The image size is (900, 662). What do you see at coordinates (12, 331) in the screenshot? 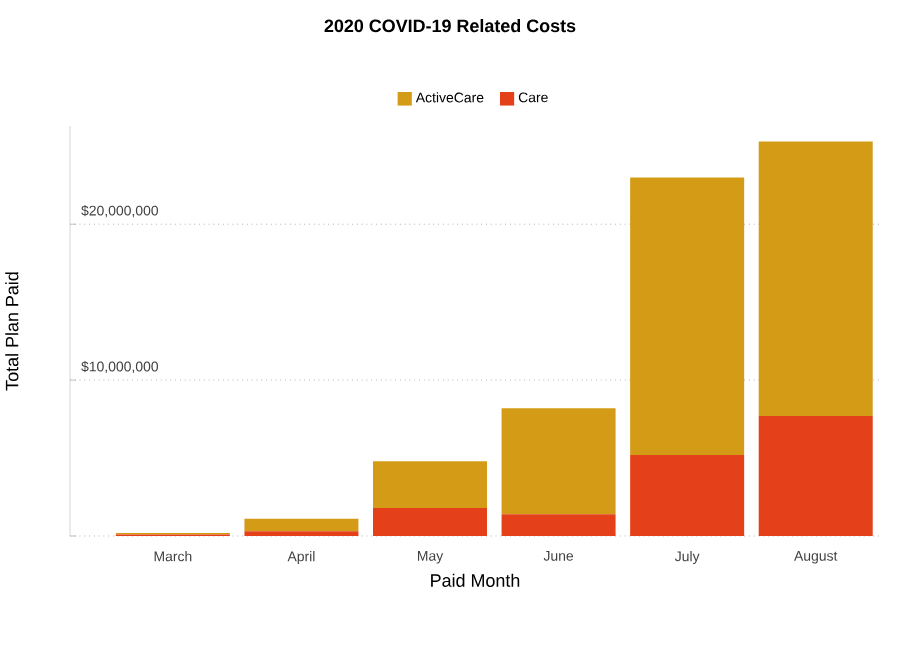
I see `y-axis-title: Total Plan Paid` at bounding box center [12, 331].